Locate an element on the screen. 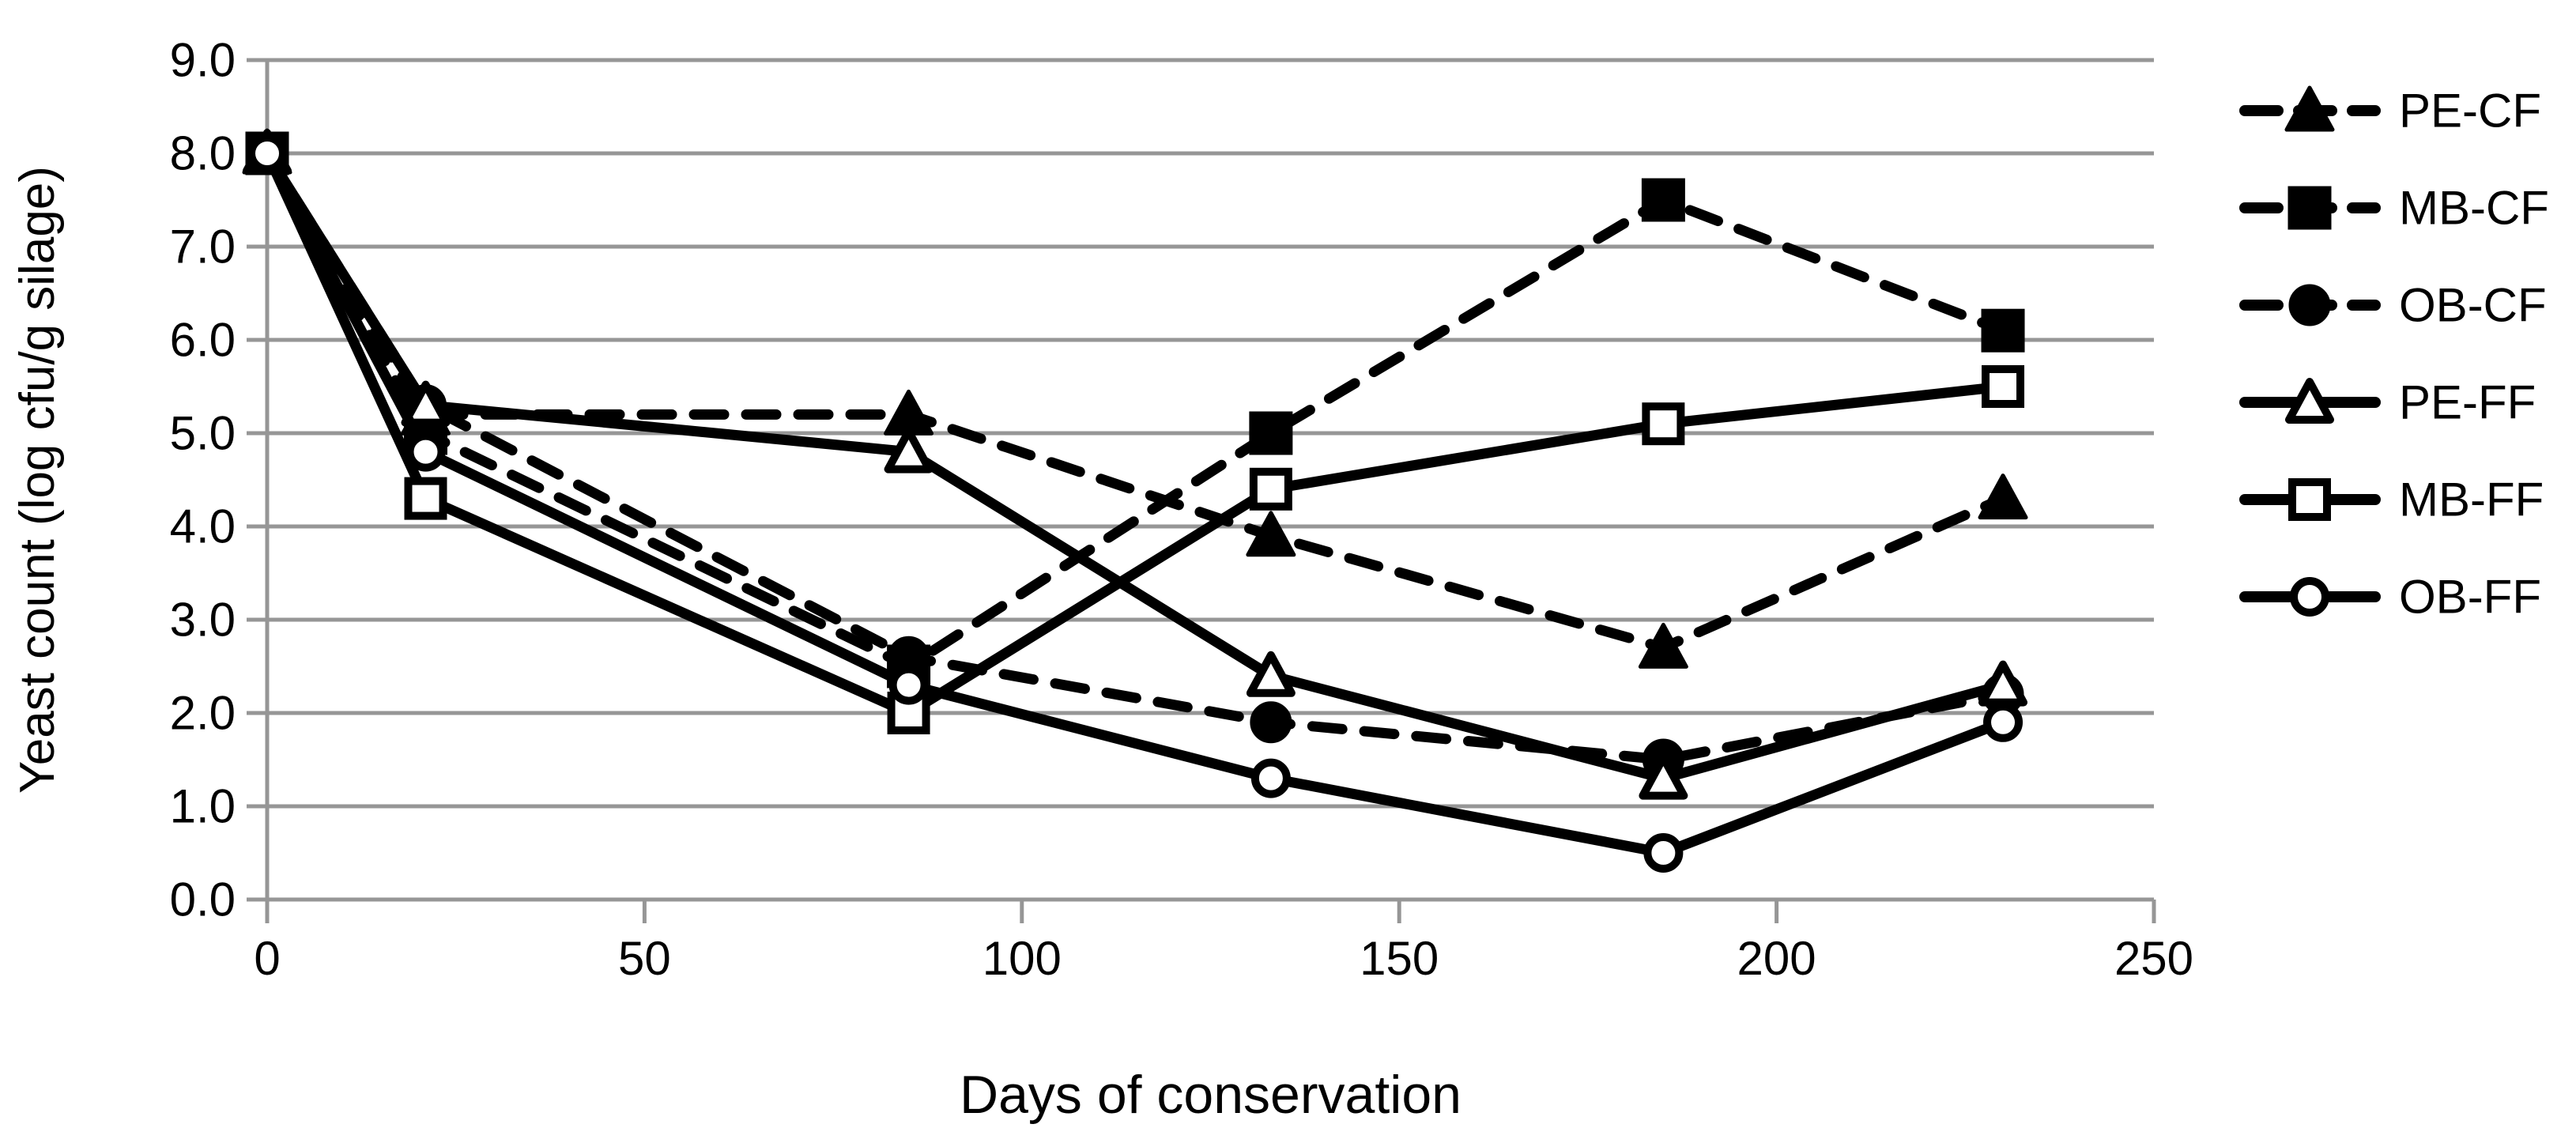 This screenshot has height=1143, width=2576. y-tick-label: 8.0 is located at coordinates (203, 153).